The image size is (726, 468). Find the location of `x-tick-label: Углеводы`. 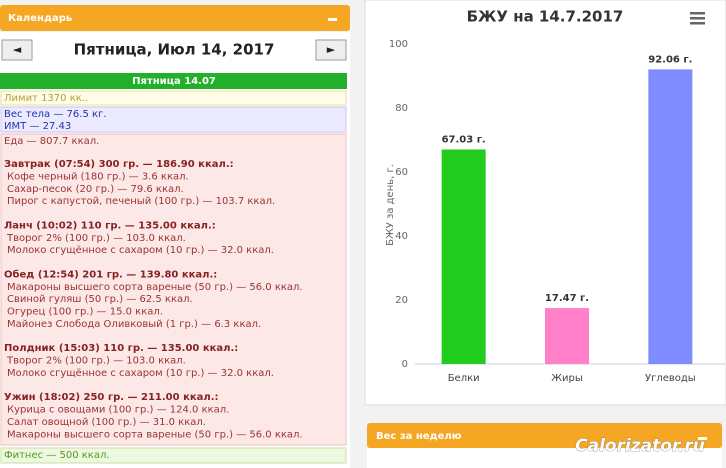

x-tick-label: Углеводы is located at coordinates (670, 378).